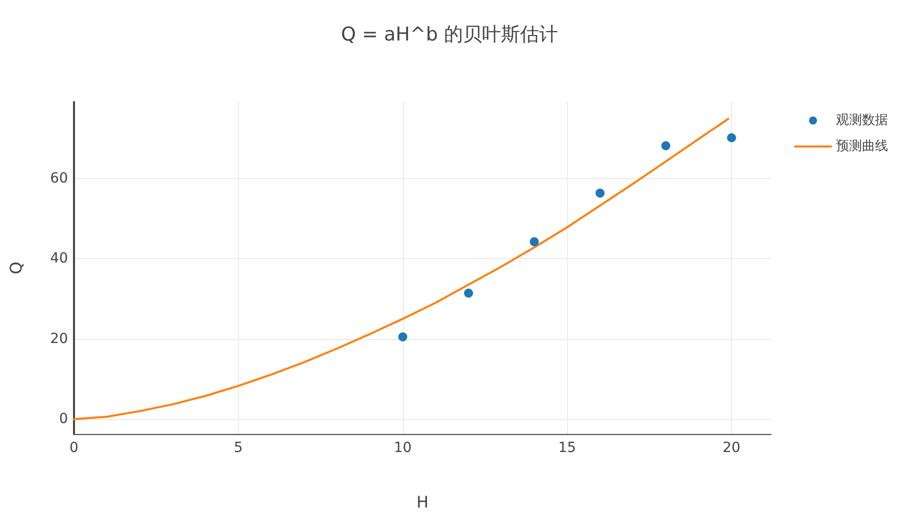  I want to click on y-tick-label: 60, so click(59, 178).